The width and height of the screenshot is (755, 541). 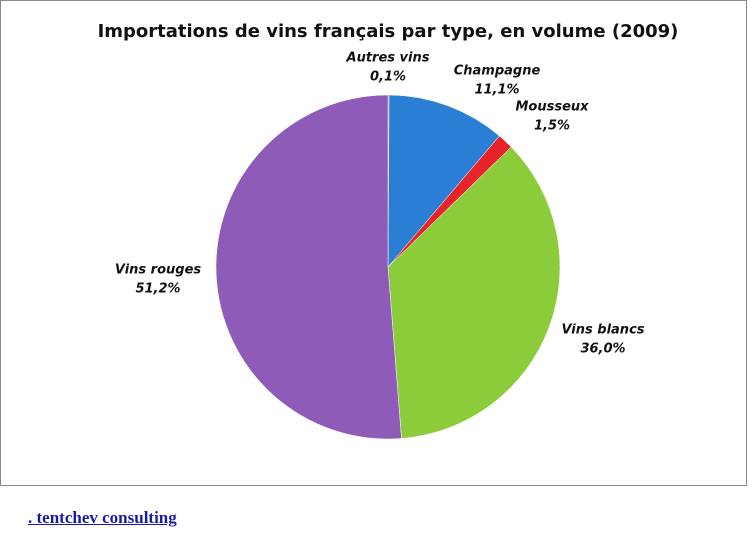 I want to click on slice-value-label: 1,5%, so click(x=552, y=126).